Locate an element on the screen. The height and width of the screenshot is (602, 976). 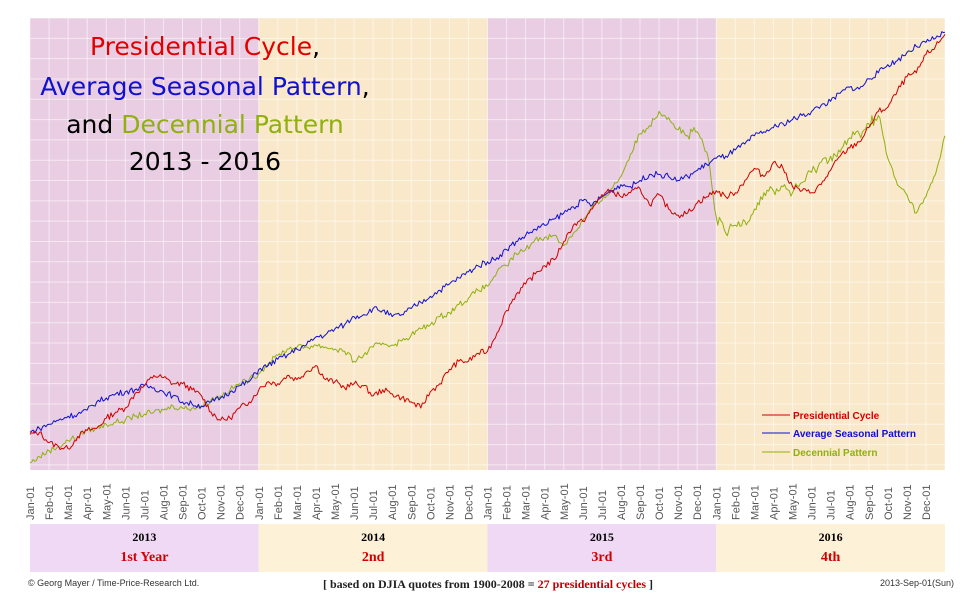
legend-label: Decennial Pattern is located at coordinates (835, 453).